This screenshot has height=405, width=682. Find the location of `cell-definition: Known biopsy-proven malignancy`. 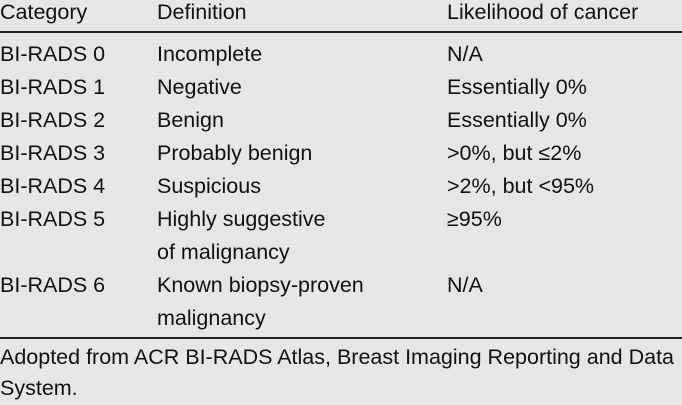

cell-definition: Known biopsy-proven malignancy is located at coordinates (260, 302).